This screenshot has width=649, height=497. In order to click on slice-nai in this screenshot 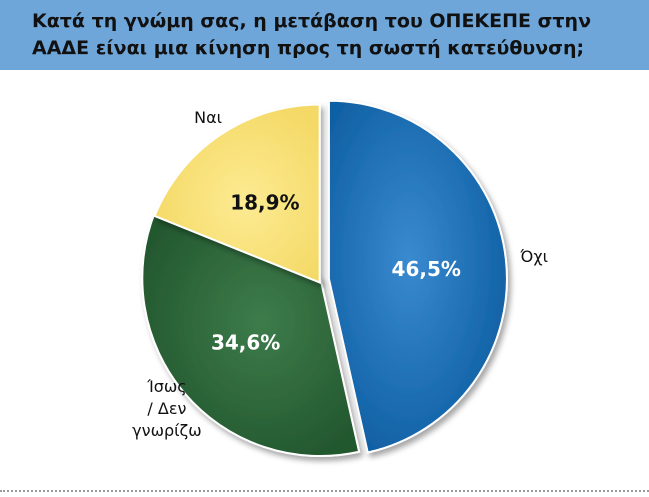, I will do `click(237, 193)`.